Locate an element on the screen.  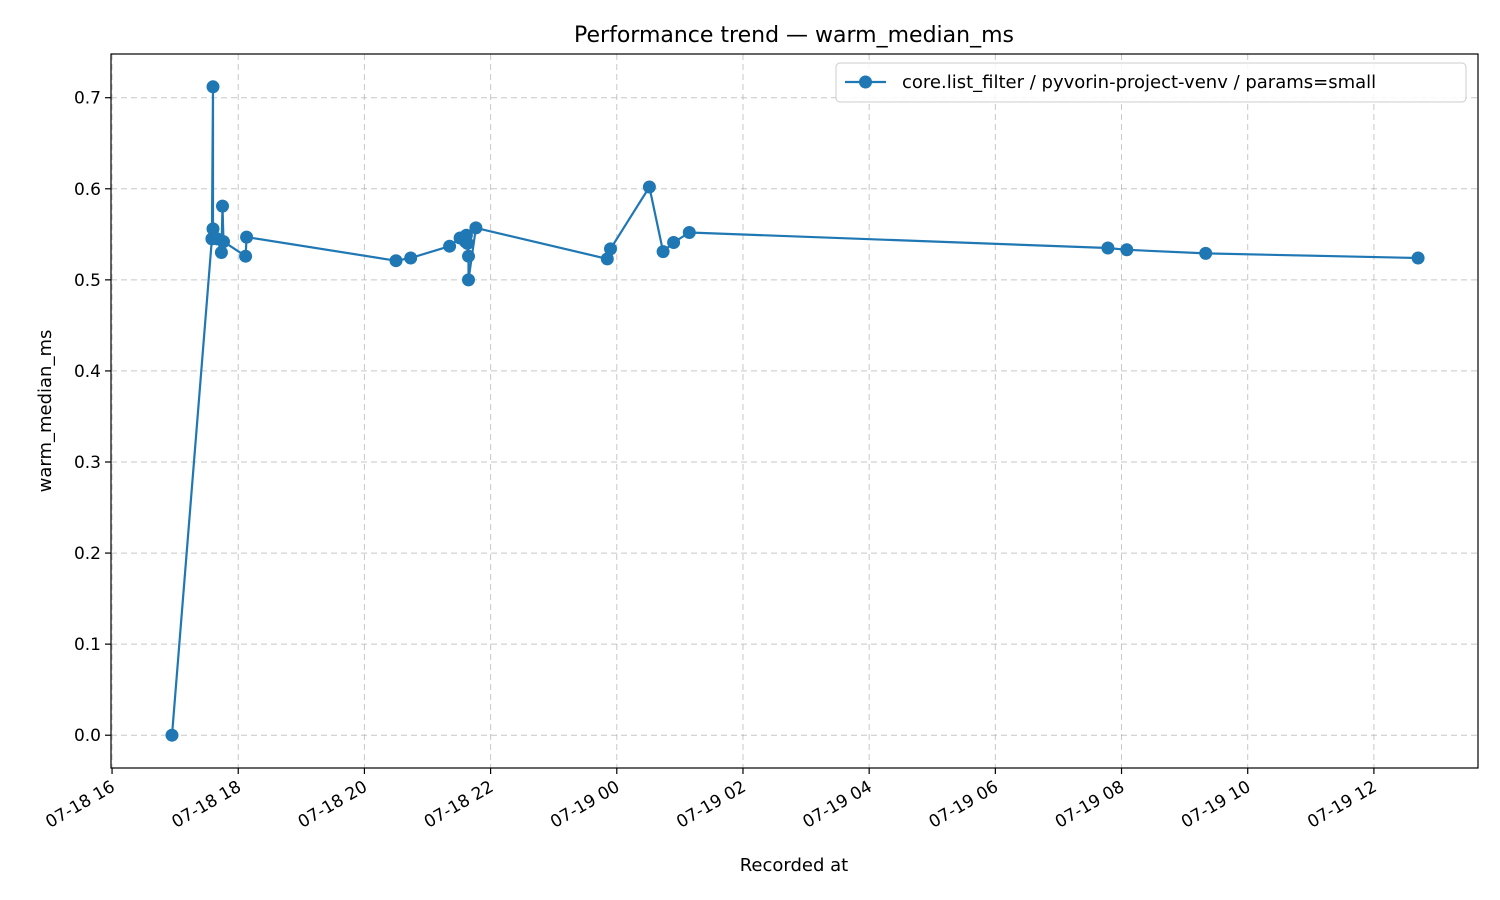
y-tick-label: 0.1 is located at coordinates (87, 645).